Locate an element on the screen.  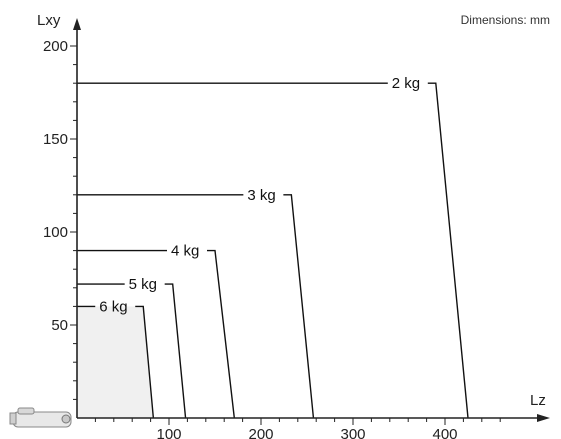
robot-arm-icon is located at coordinates (40, 417).